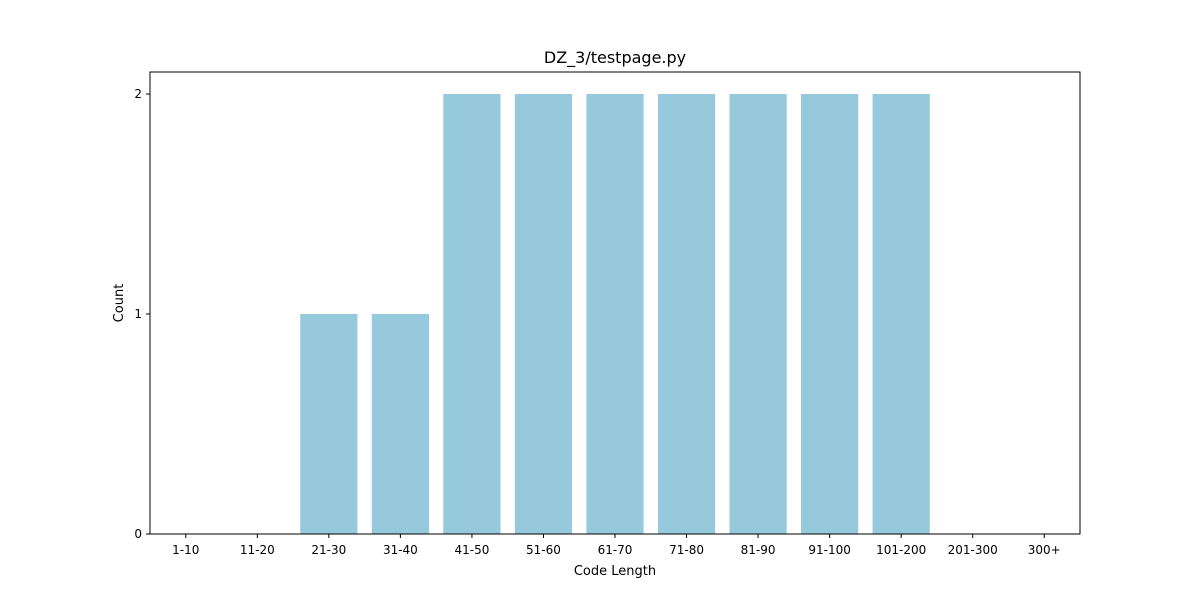  I want to click on y-tick-label: 0, so click(138, 534).